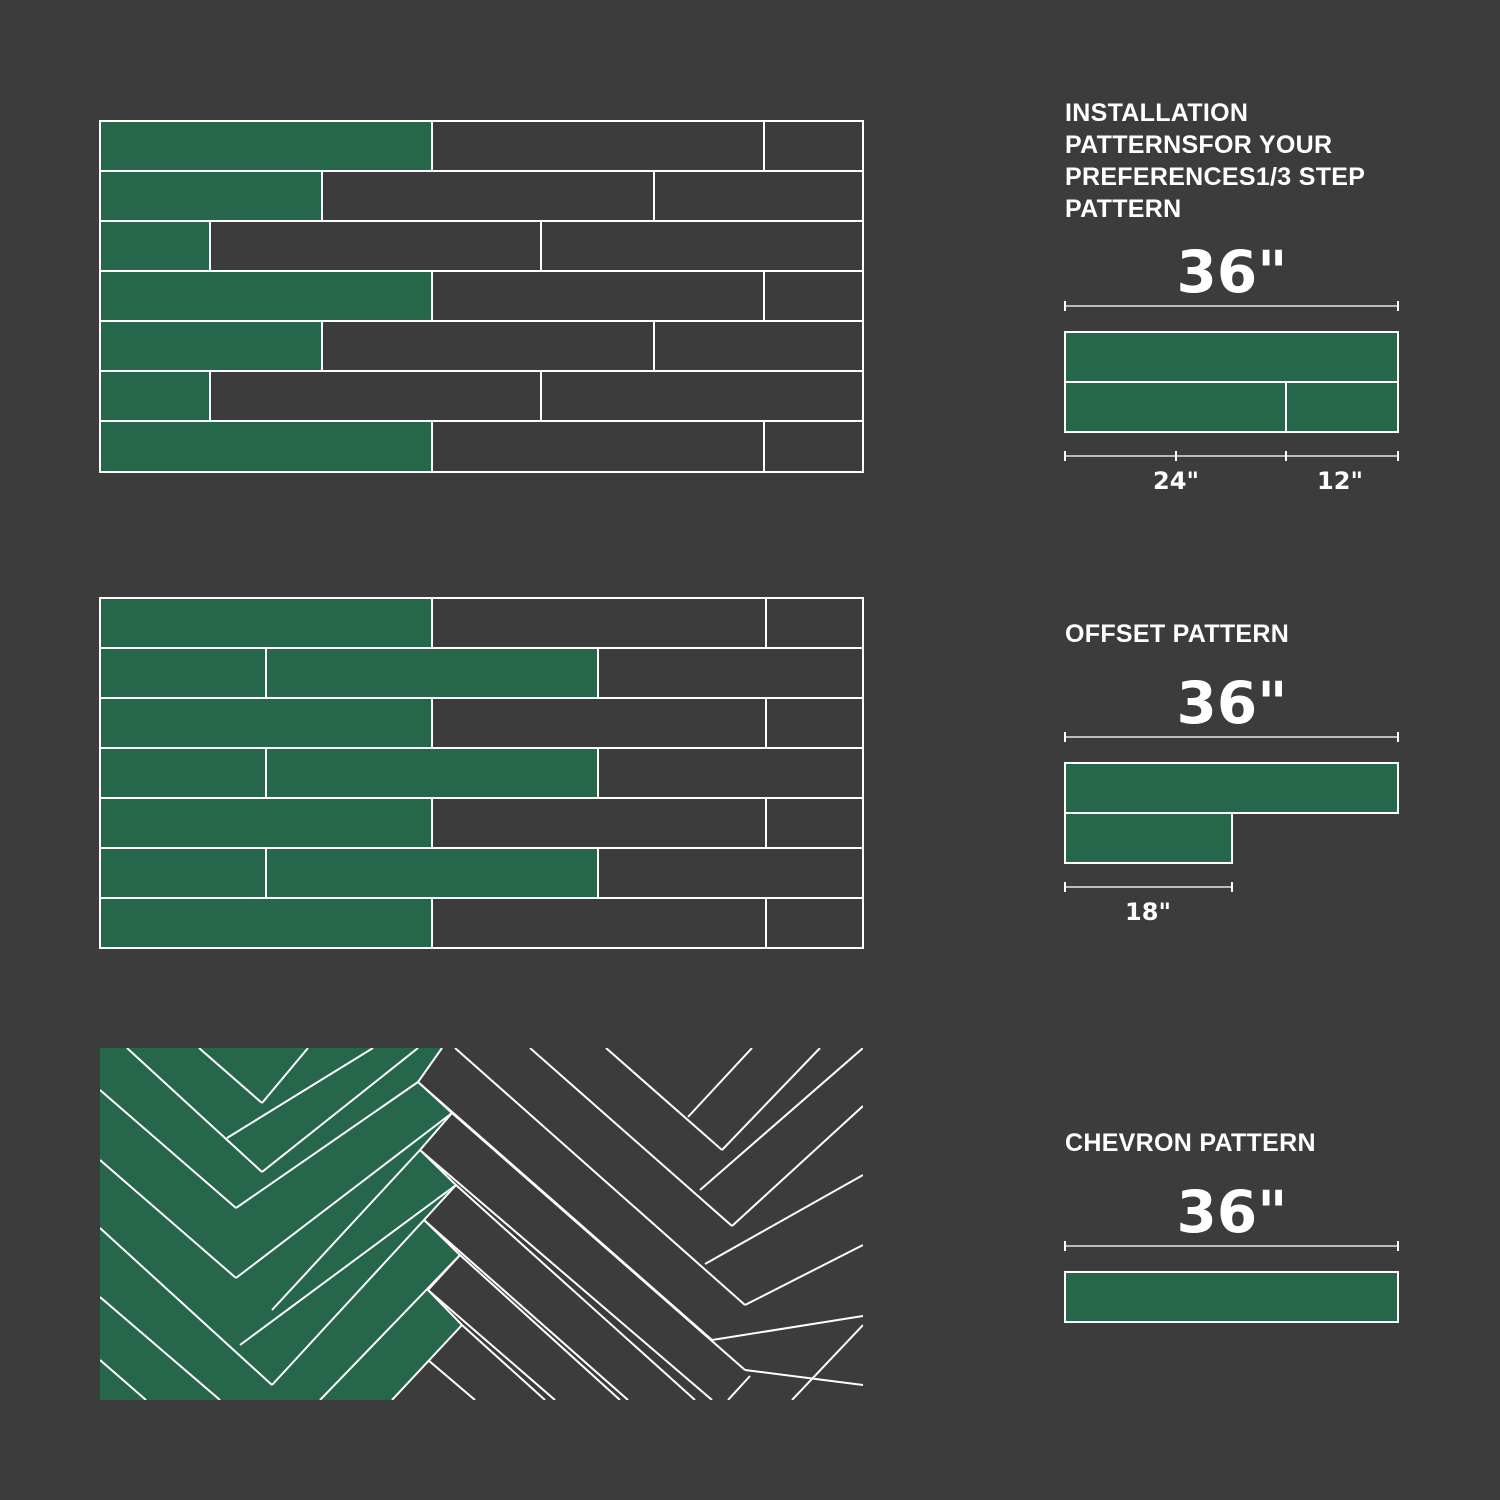  I want to click on step-total-length: 36", so click(1232, 272).